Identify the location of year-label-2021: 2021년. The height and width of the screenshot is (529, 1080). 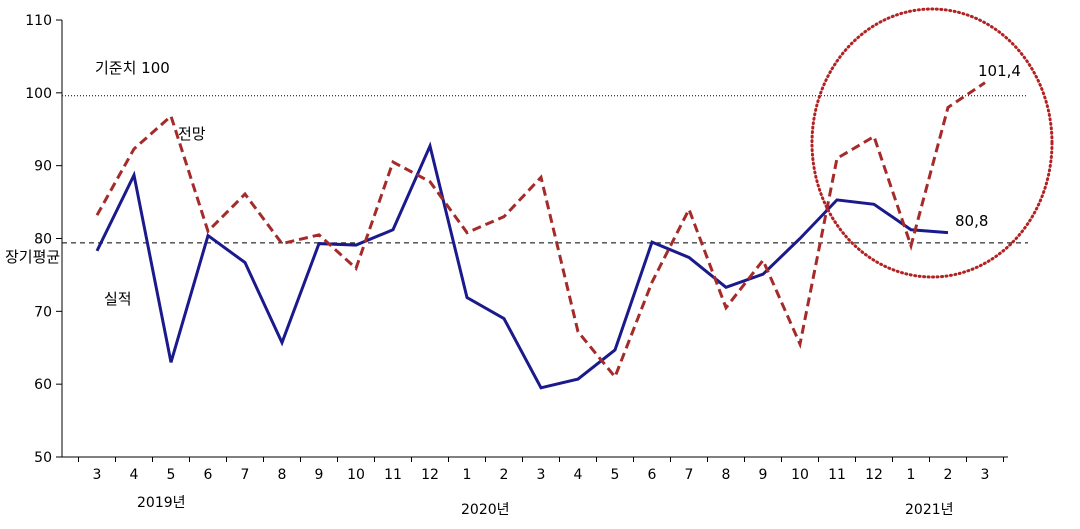
(929, 510).